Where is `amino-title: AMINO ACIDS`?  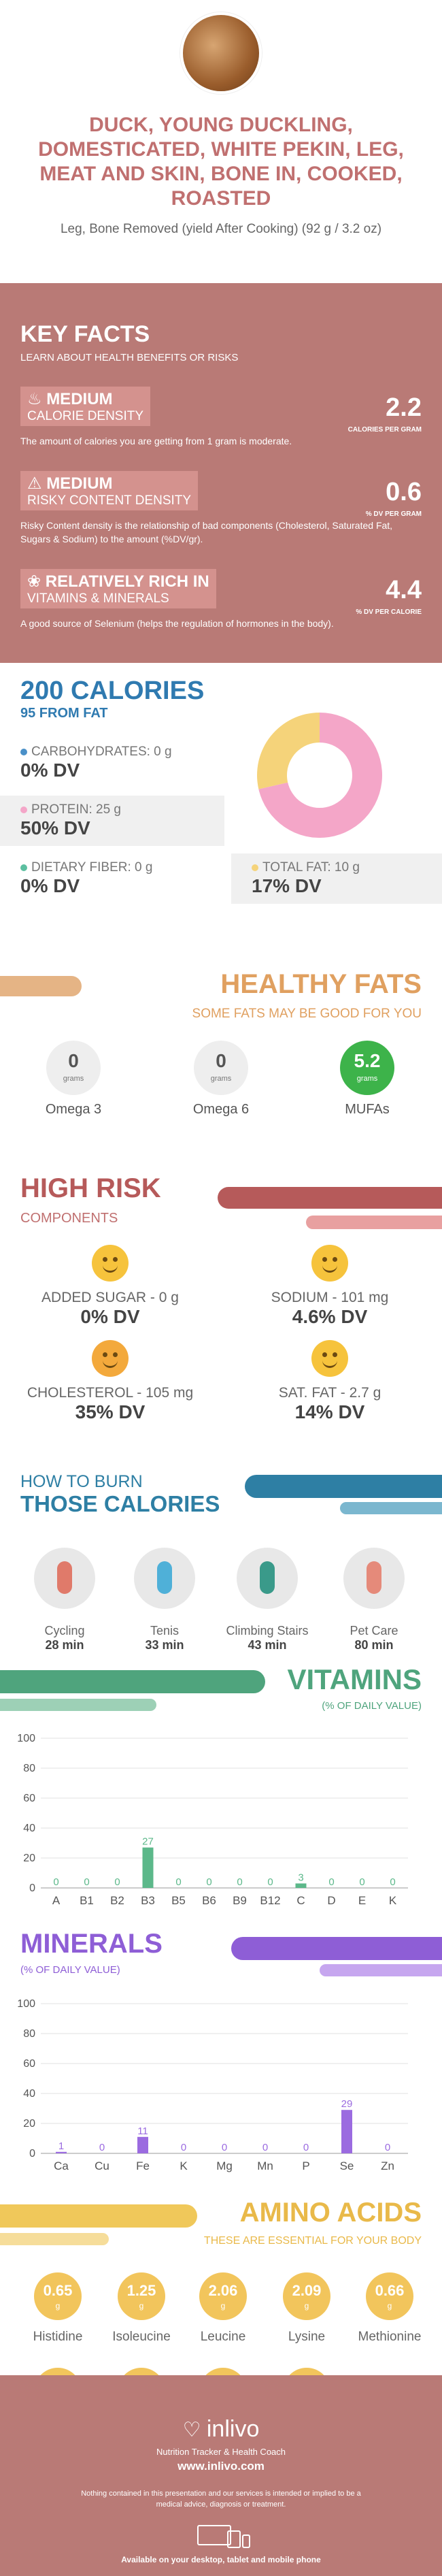 amino-title: AMINO ACIDS is located at coordinates (331, 2213).